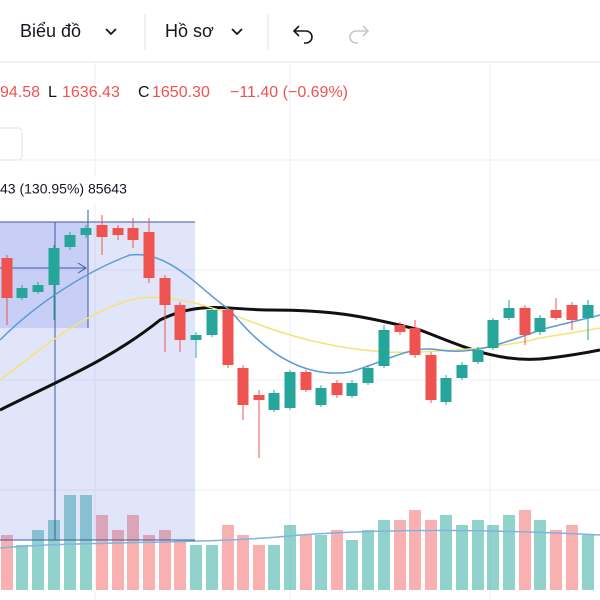 The image size is (600, 600). What do you see at coordinates (189, 31) in the screenshot?
I see `profile-menu: Hồ sơ` at bounding box center [189, 31].